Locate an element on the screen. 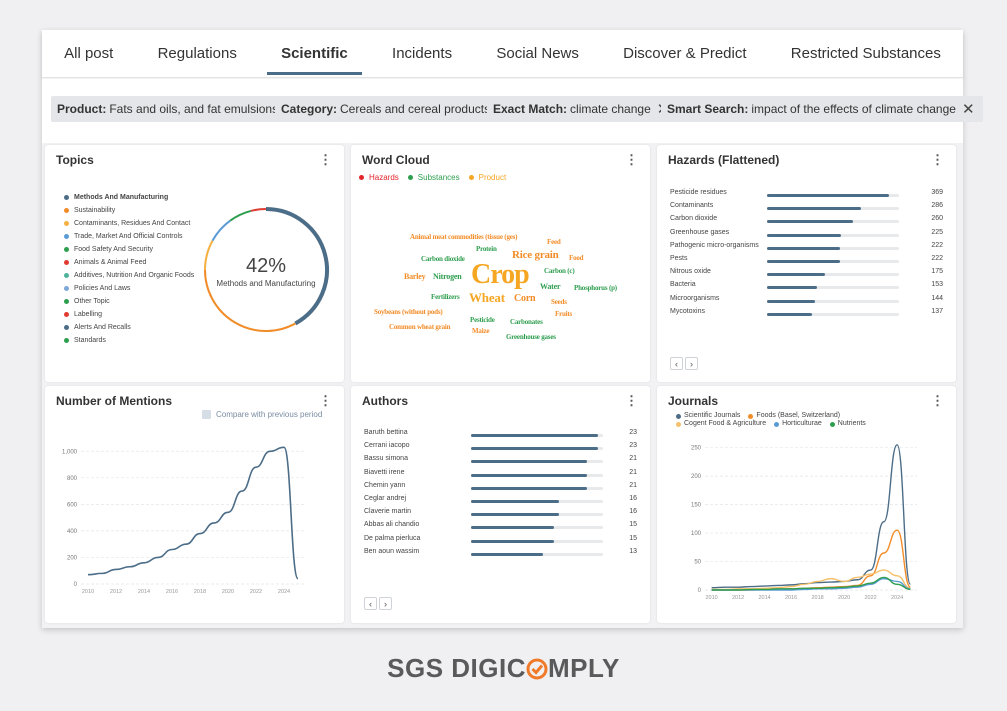  topic-legend-item: Methods And Manufacturing is located at coordinates (129, 197).